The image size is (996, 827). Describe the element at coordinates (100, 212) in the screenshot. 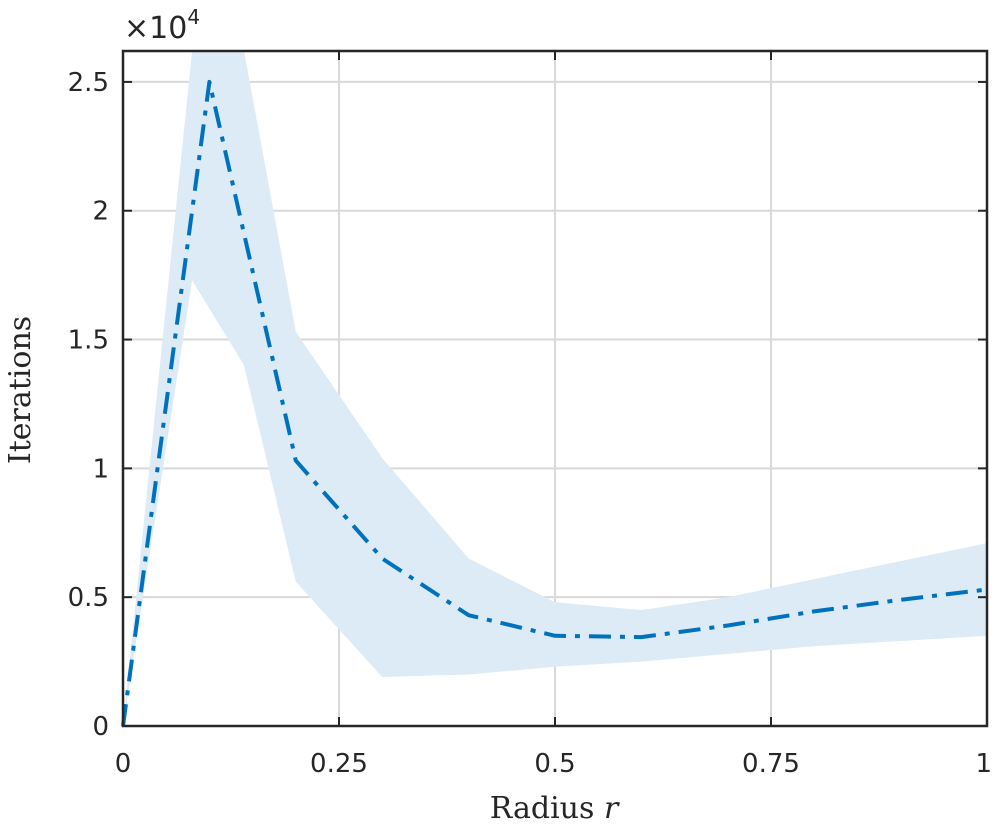

I see `y-tick-label: 2` at that location.